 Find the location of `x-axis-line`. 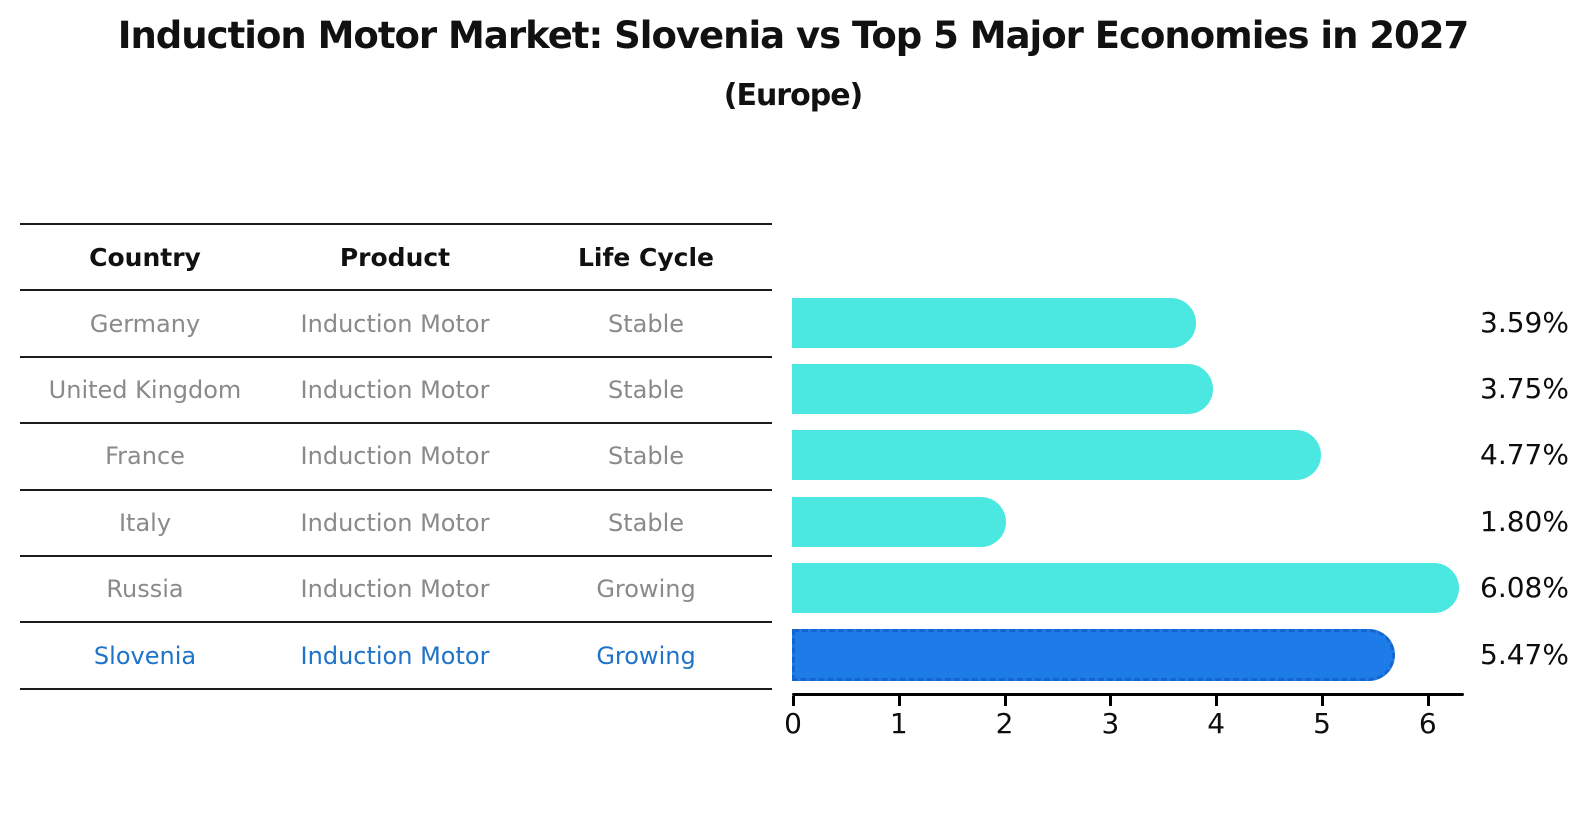

x-axis-line is located at coordinates (1128, 694).